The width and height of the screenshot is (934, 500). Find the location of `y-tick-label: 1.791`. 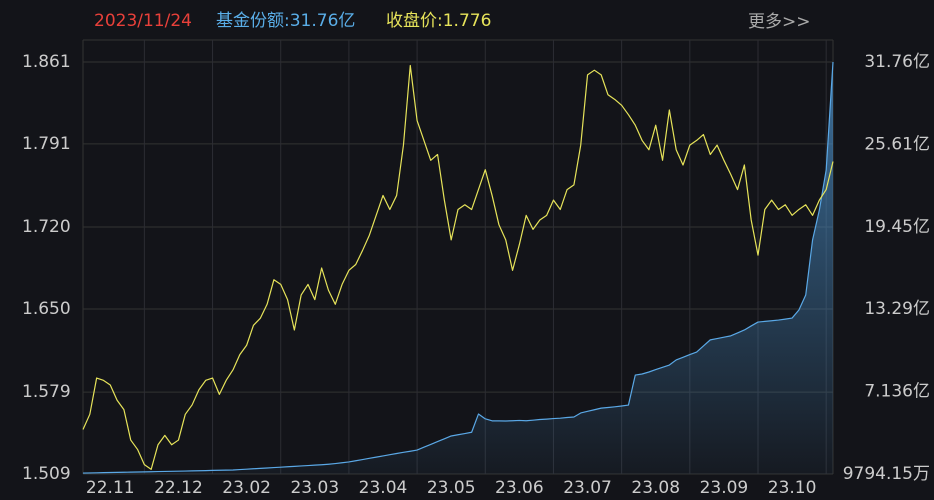

y-tick-label: 1.791 is located at coordinates (46, 144).